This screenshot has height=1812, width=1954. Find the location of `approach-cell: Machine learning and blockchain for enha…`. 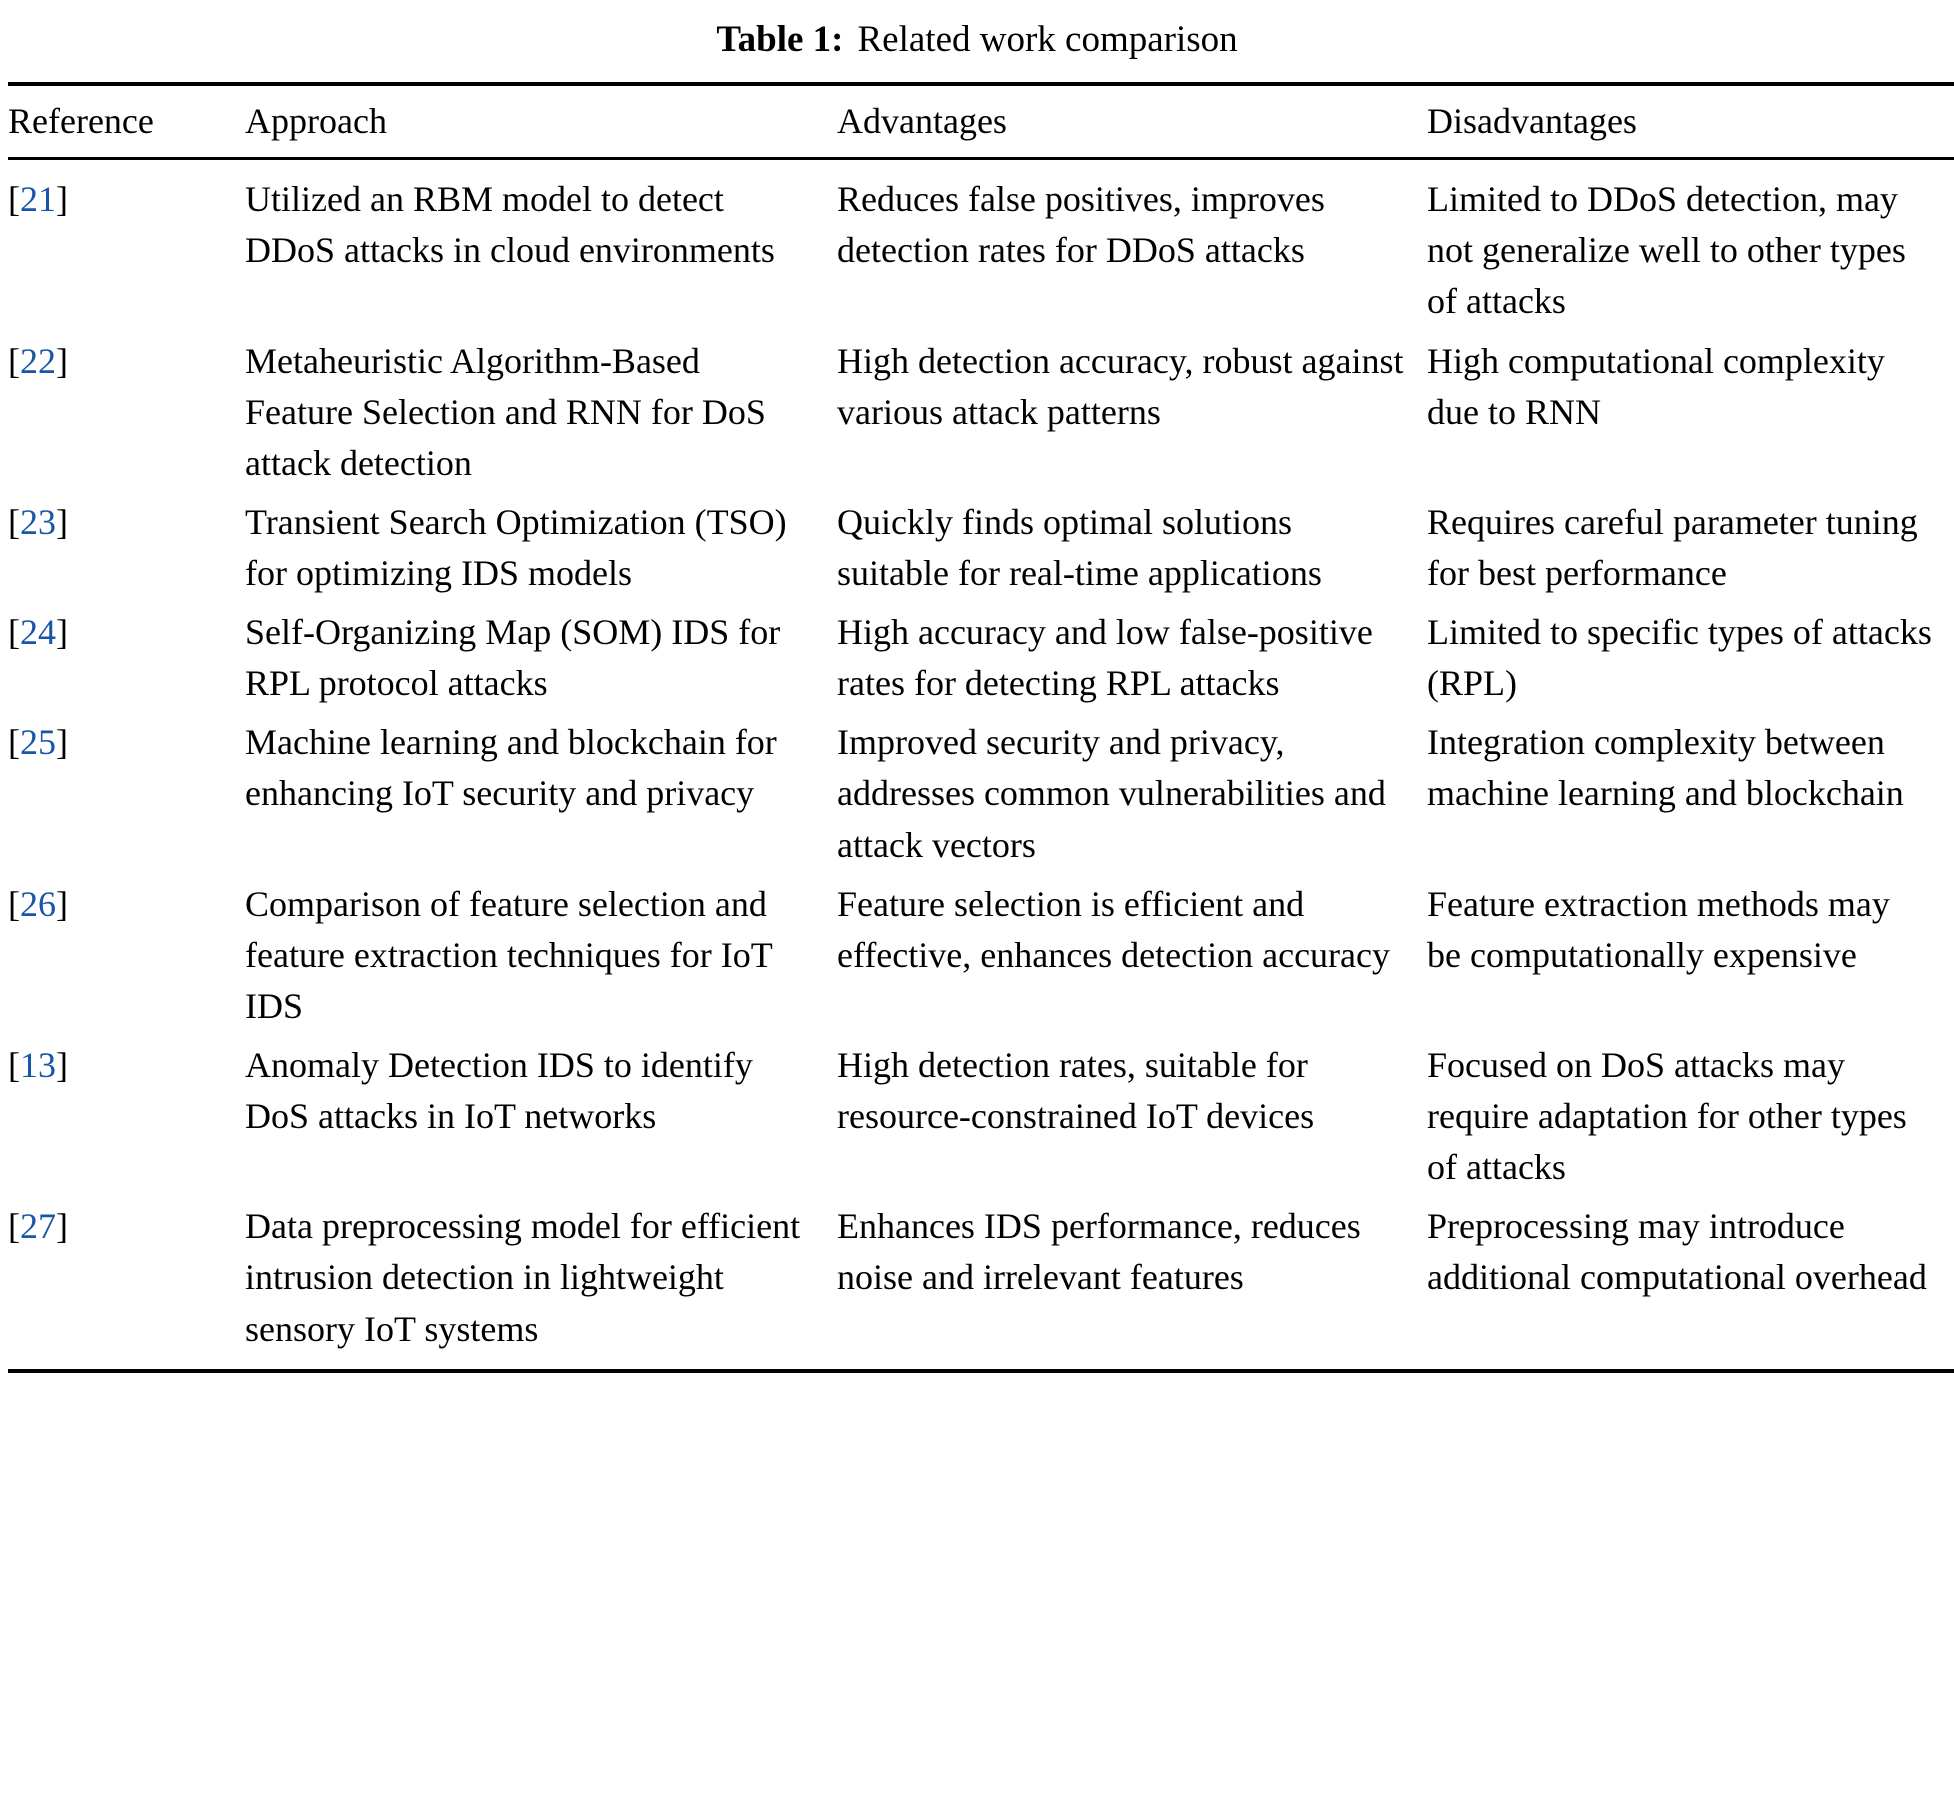

approach-cell: Machine learning and blockchain for enha… is located at coordinates (511, 768).